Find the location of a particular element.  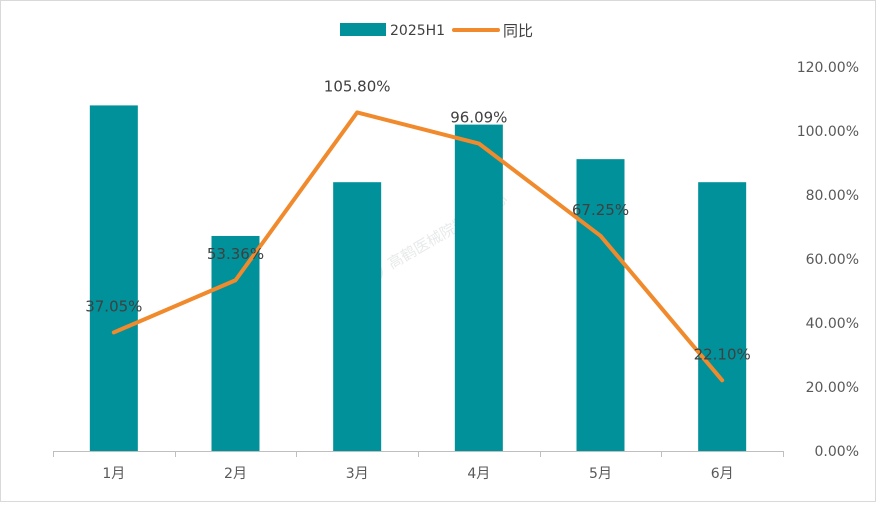

data-label: 37.05% is located at coordinates (113, 306).